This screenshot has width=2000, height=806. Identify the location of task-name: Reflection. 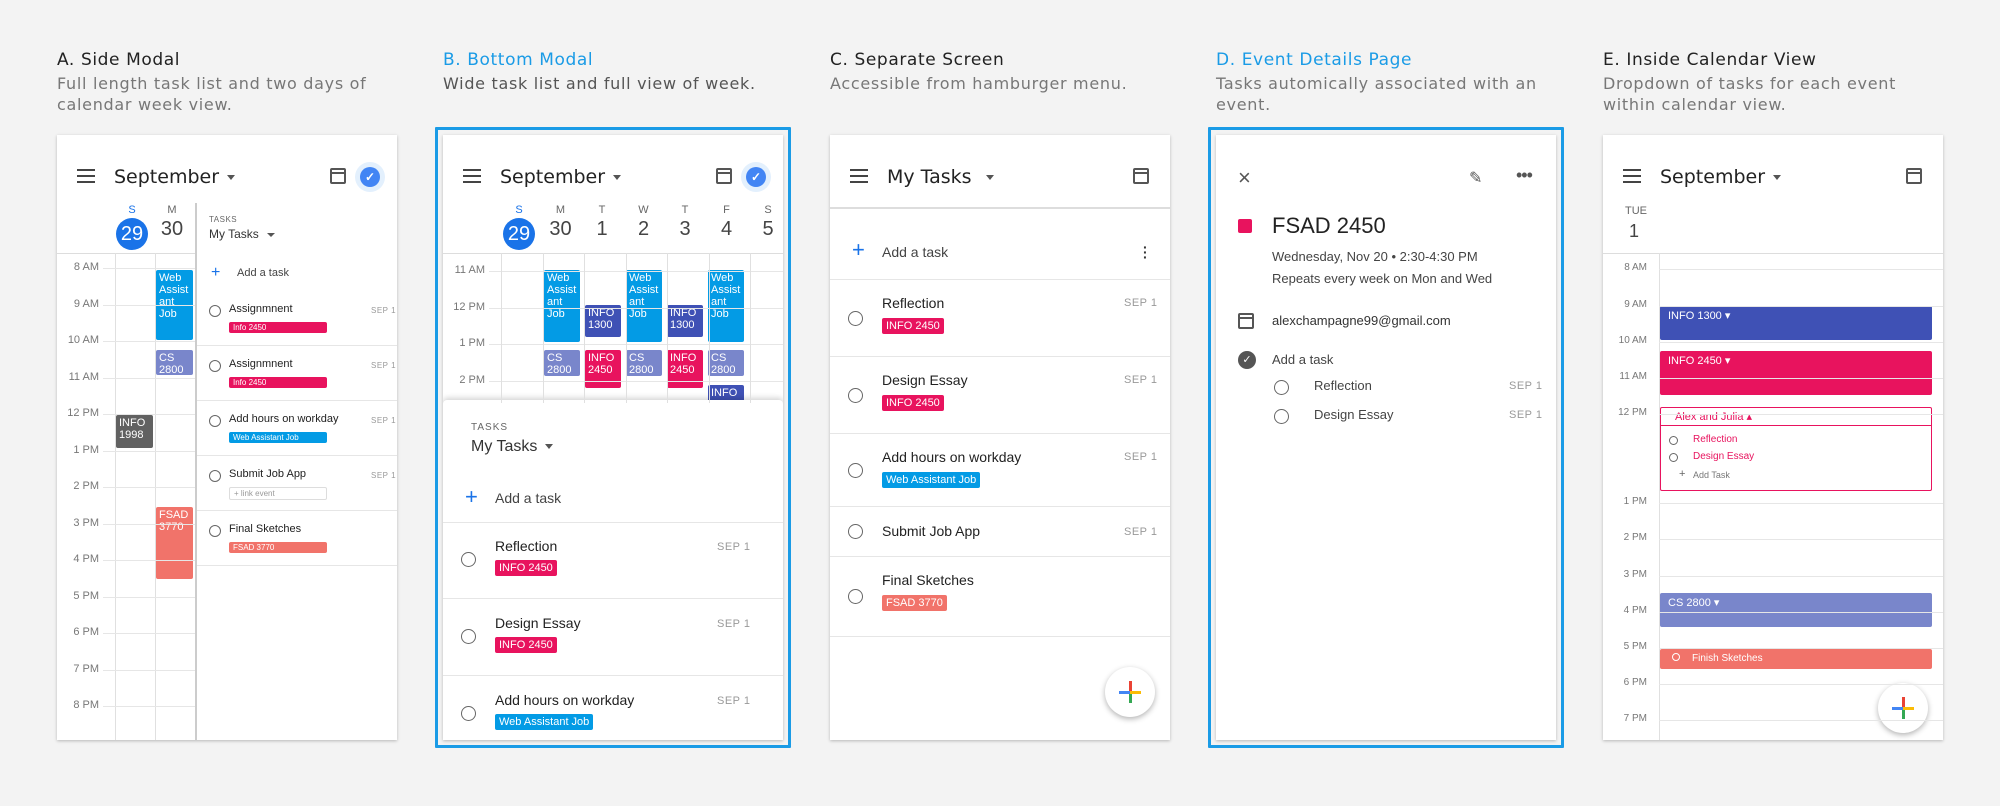
(1343, 385).